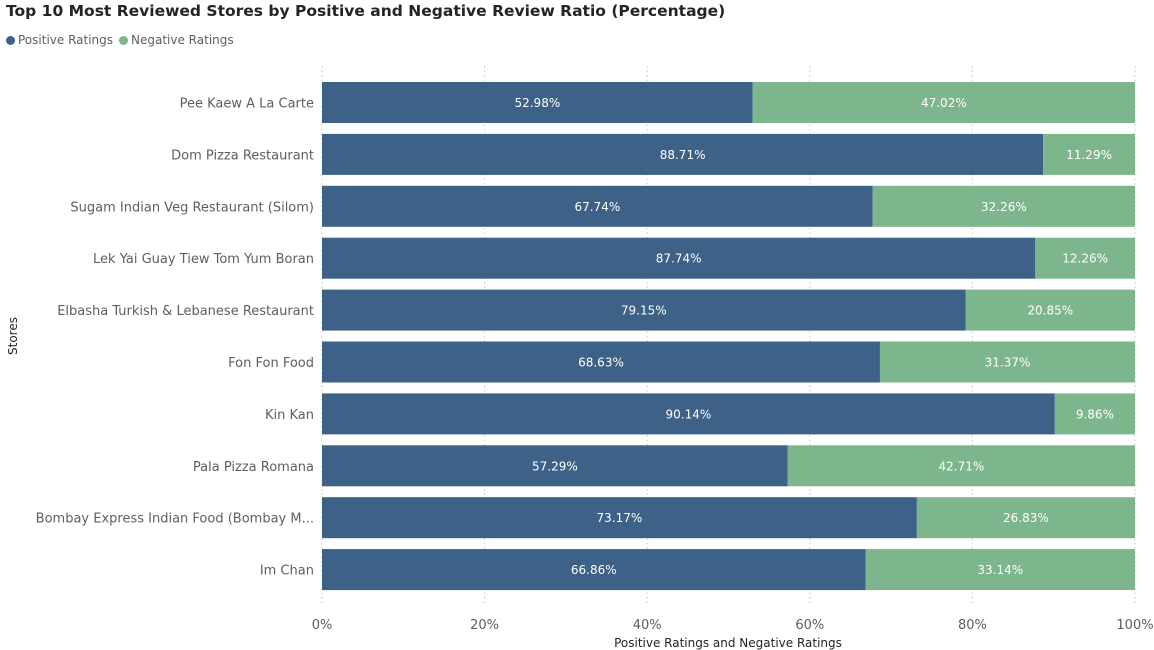 The image size is (1154, 650). What do you see at coordinates (287, 571) in the screenshot?
I see `category-label: Im Chan` at bounding box center [287, 571].